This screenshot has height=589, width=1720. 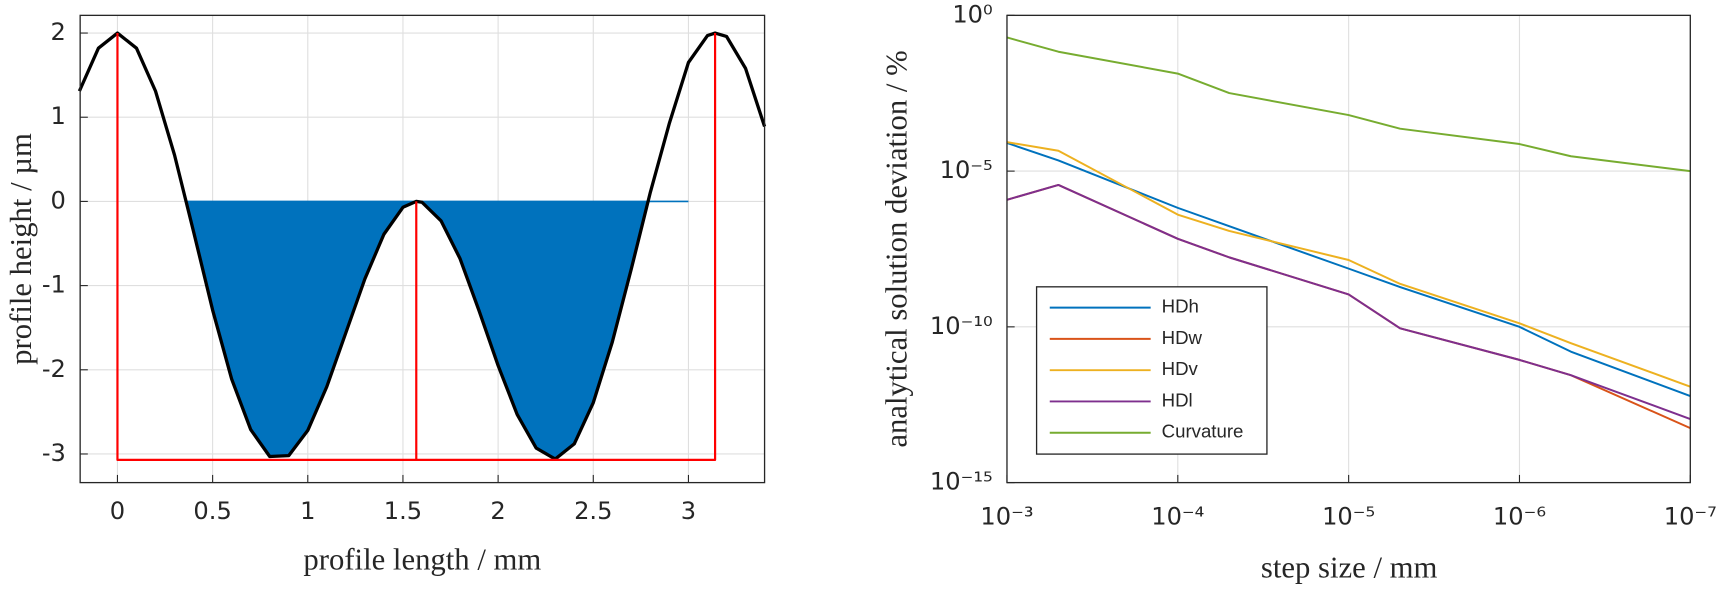 What do you see at coordinates (1203, 431) in the screenshot?
I see `legend-label: Curvature` at bounding box center [1203, 431].